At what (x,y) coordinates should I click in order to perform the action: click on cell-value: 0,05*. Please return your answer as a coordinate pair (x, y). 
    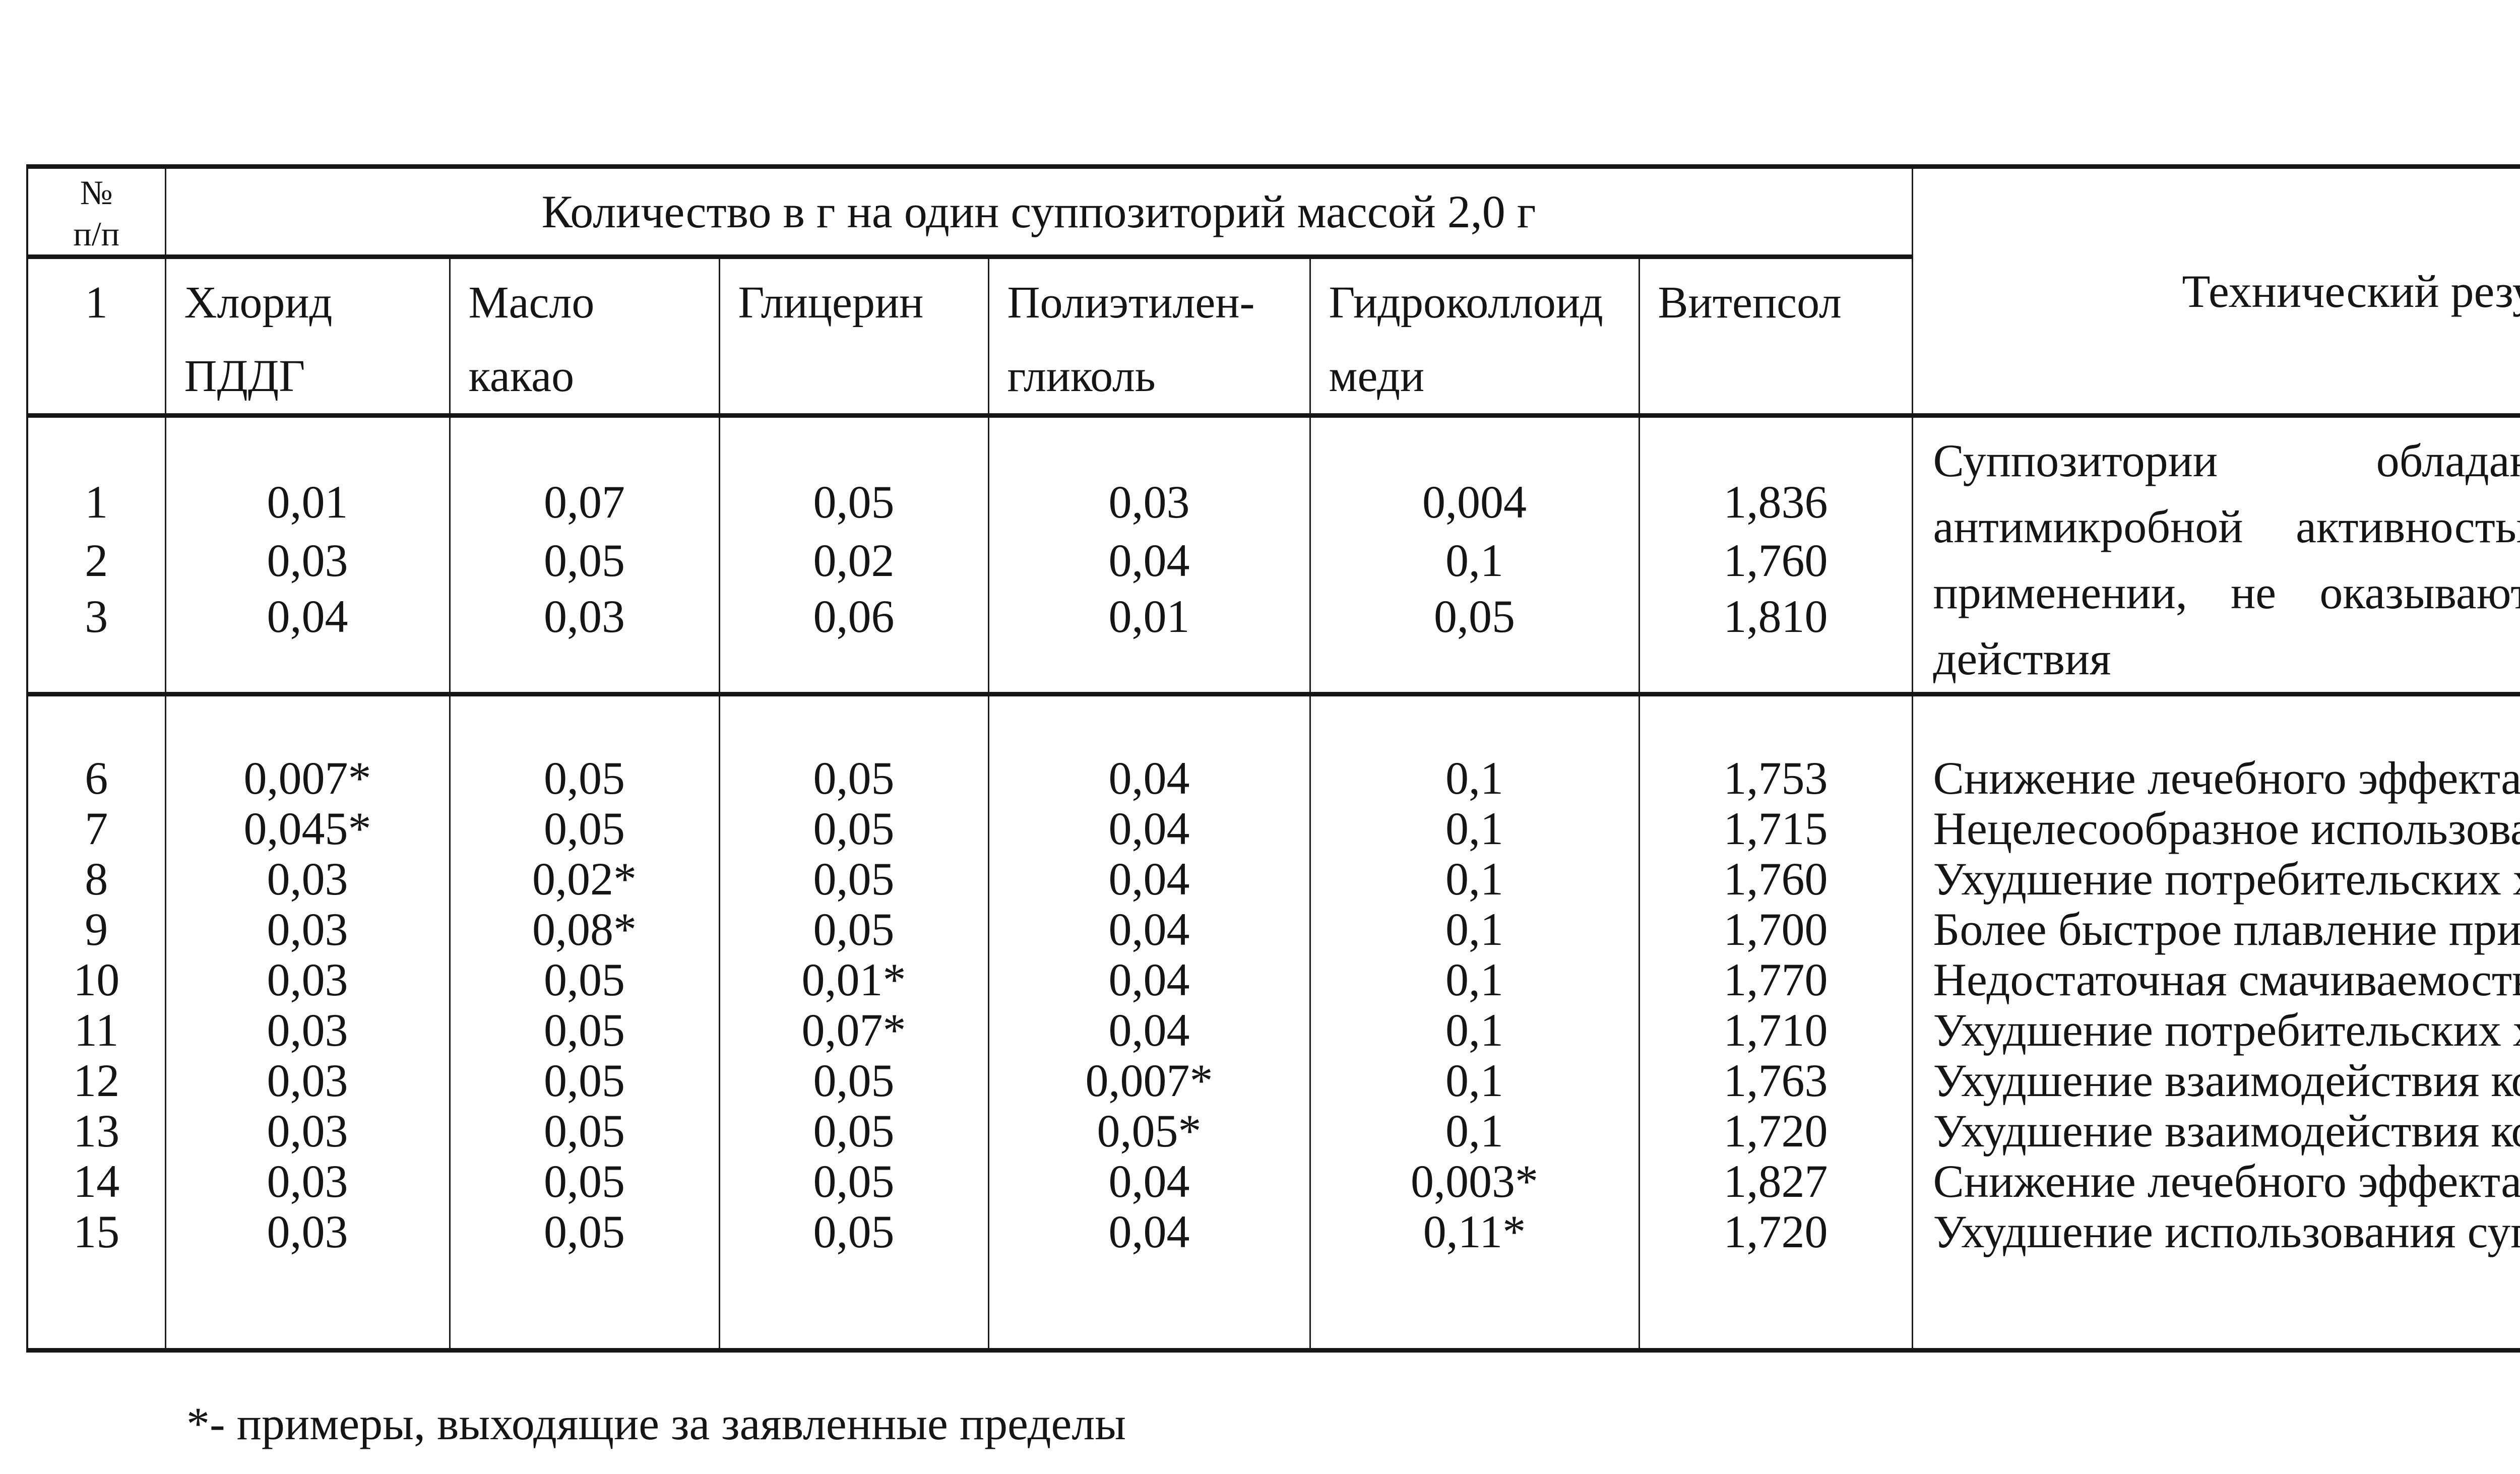
    Looking at the image, I should click on (1149, 1131).